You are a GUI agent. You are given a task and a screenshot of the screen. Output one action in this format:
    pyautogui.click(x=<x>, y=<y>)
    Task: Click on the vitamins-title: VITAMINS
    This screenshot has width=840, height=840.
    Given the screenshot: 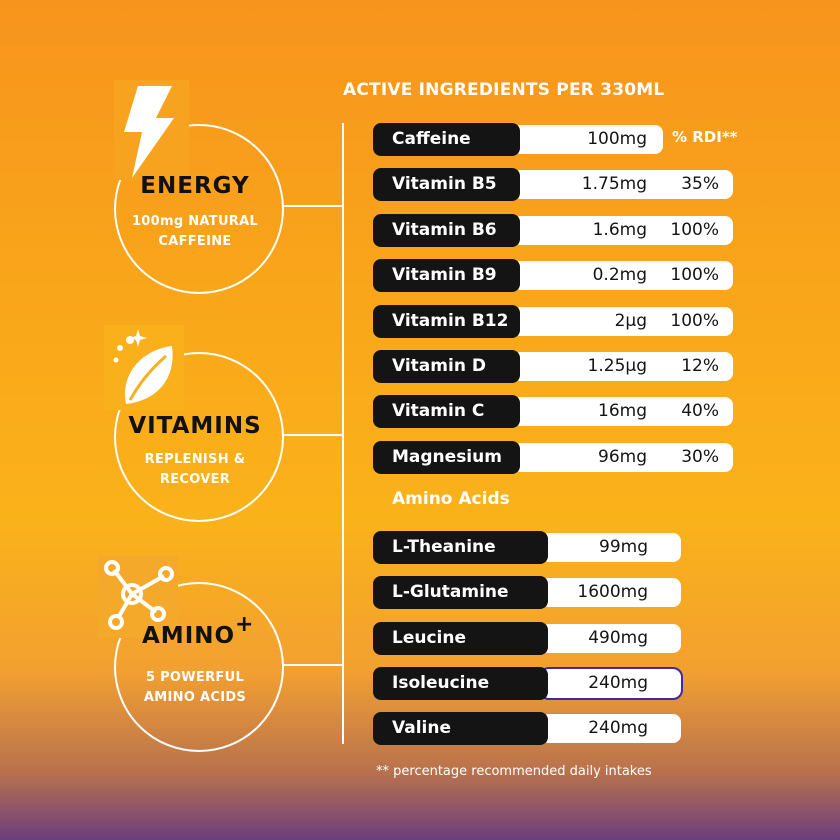 What is the action you would take?
    pyautogui.click(x=195, y=426)
    